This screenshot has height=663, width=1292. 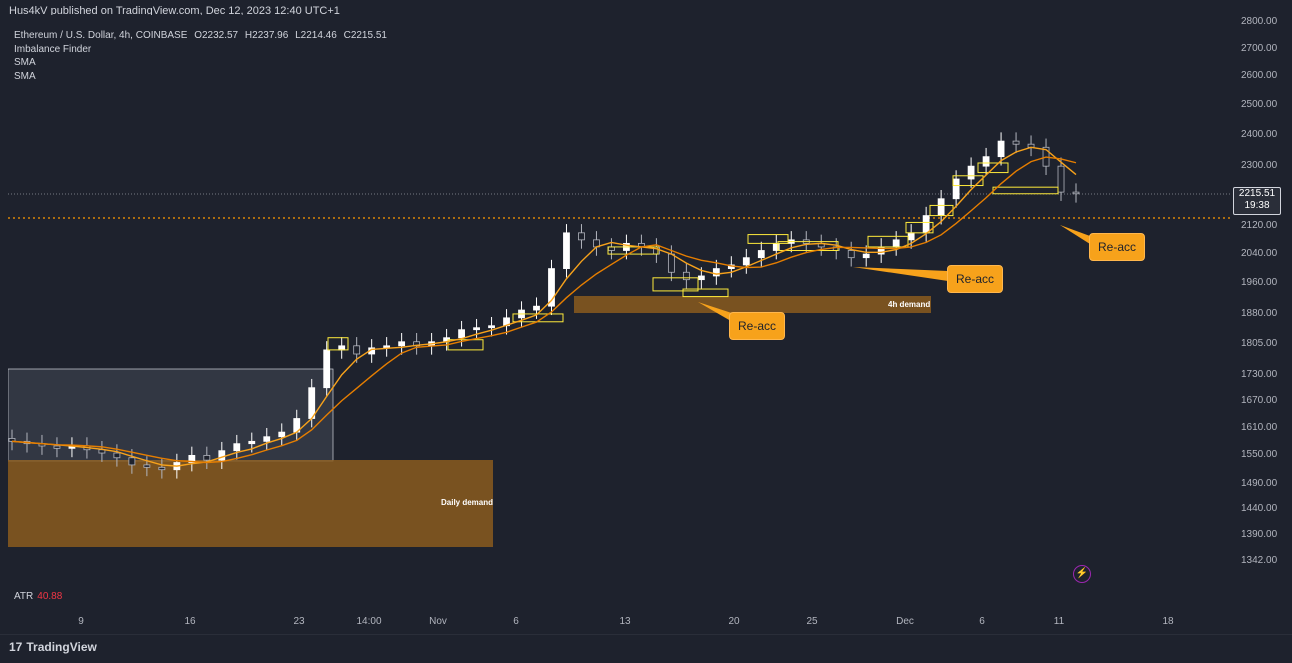 What do you see at coordinates (752, 304) in the screenshot?
I see `4h-demand-zone` at bounding box center [752, 304].